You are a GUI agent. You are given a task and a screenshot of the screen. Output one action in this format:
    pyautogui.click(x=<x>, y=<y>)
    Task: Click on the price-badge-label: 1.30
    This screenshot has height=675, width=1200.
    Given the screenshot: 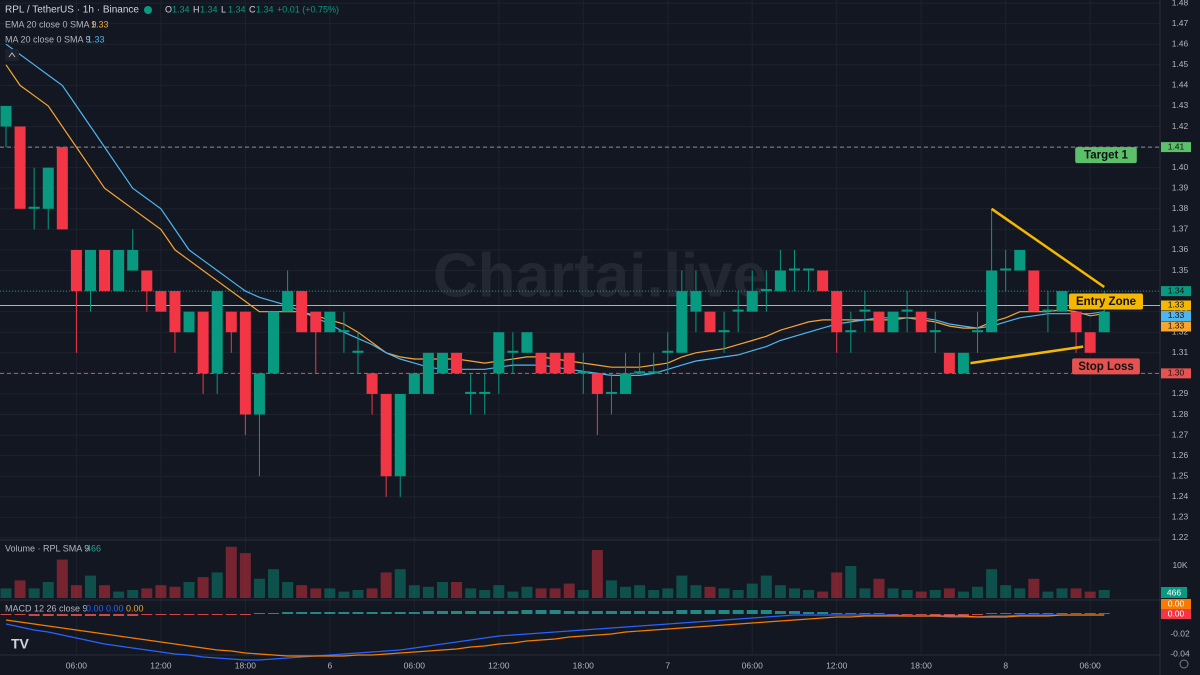 What is the action you would take?
    pyautogui.click(x=1176, y=373)
    